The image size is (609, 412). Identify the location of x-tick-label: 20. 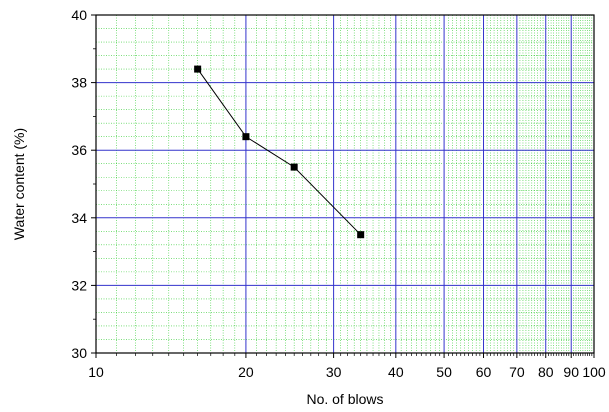
(246, 372).